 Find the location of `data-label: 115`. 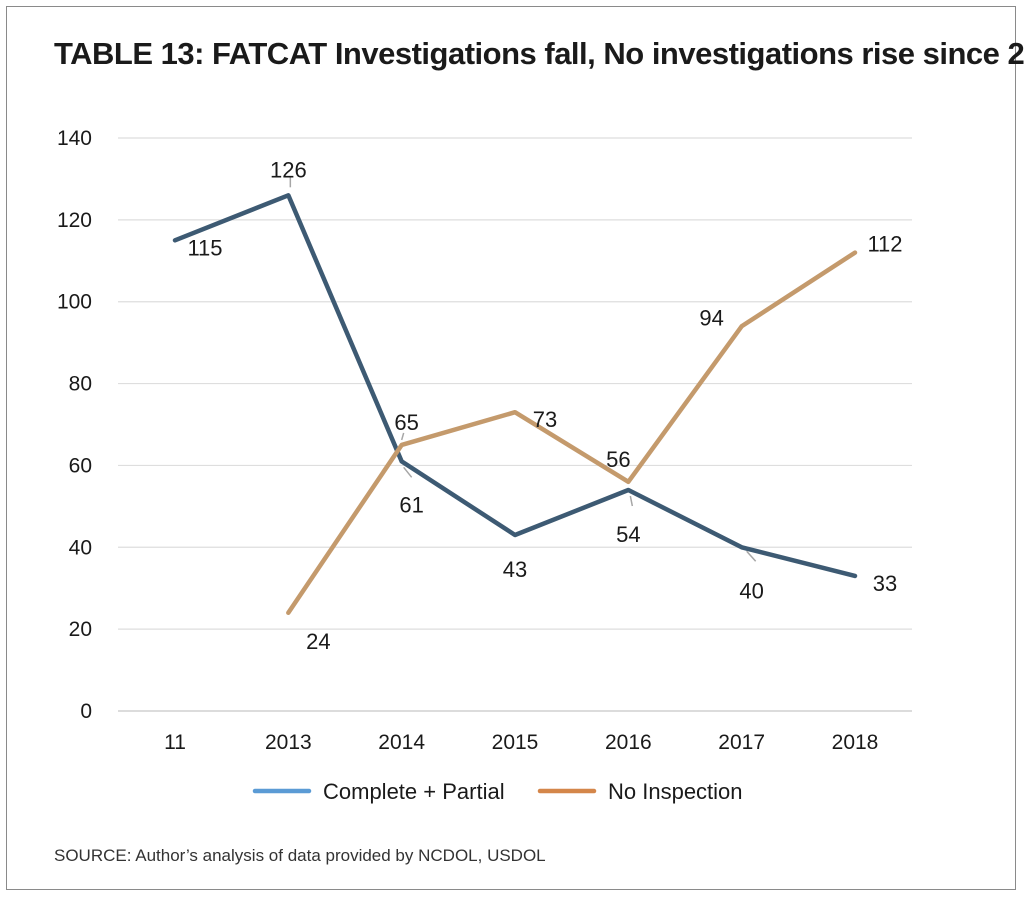

data-label: 115 is located at coordinates (204, 247).